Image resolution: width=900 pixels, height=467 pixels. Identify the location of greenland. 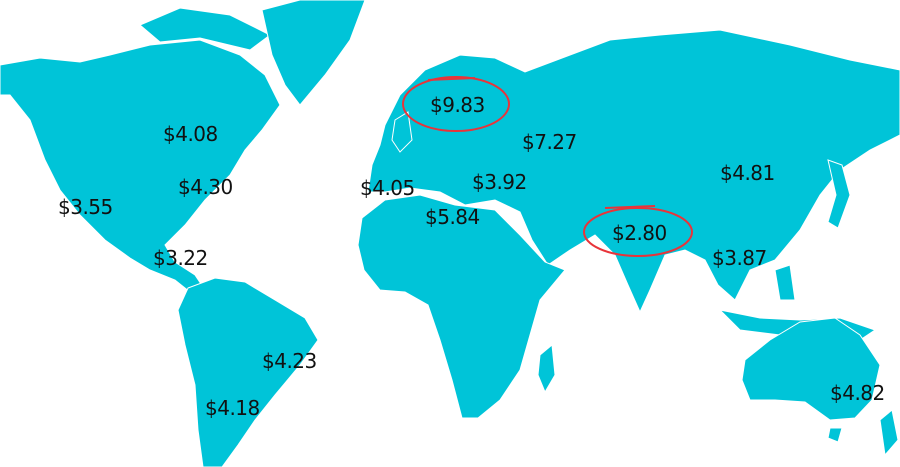
(313, 53).